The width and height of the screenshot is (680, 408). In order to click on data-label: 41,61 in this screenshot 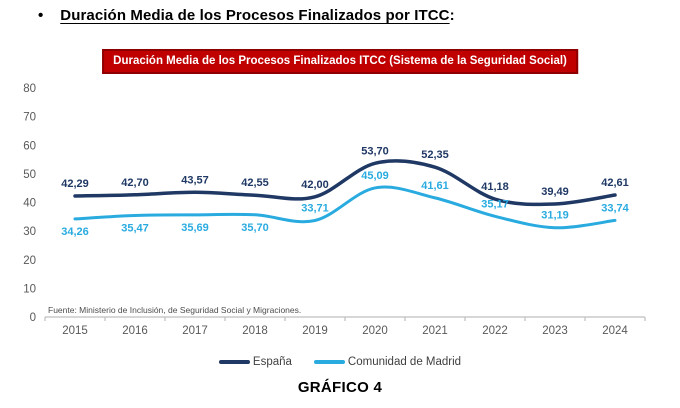, I will do `click(435, 186)`.